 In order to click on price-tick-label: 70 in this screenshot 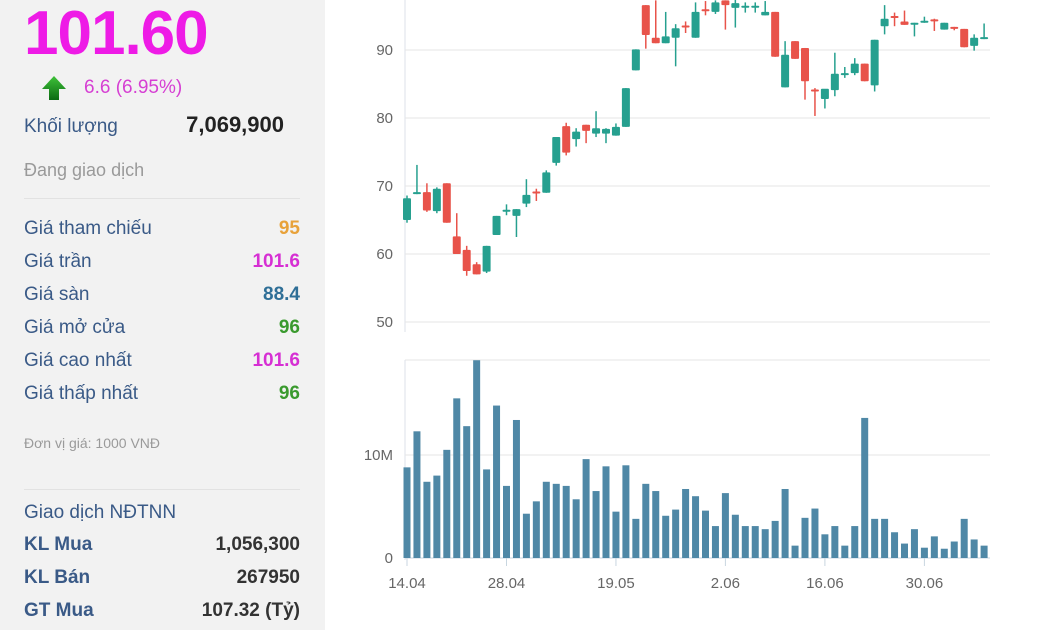, I will do `click(384, 186)`.